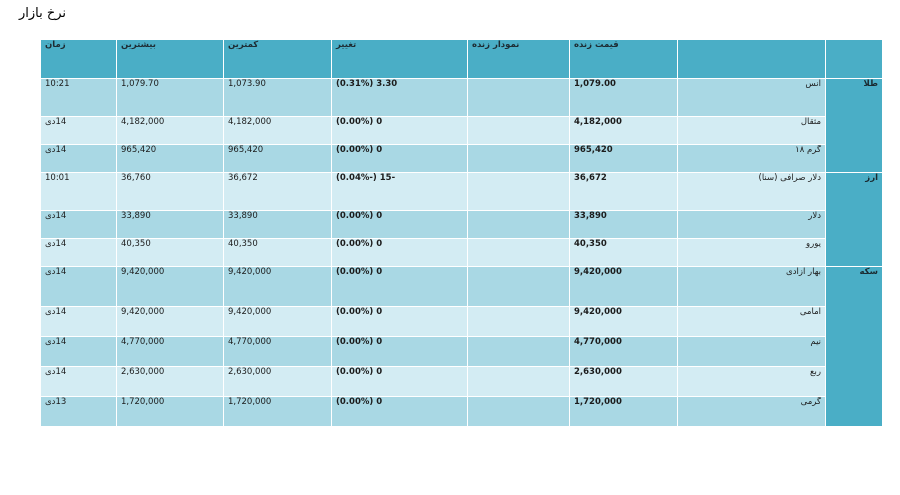 The image size is (900, 495). Describe the element at coordinates (277, 381) in the screenshot. I see `row-low: 2,630,000` at that location.